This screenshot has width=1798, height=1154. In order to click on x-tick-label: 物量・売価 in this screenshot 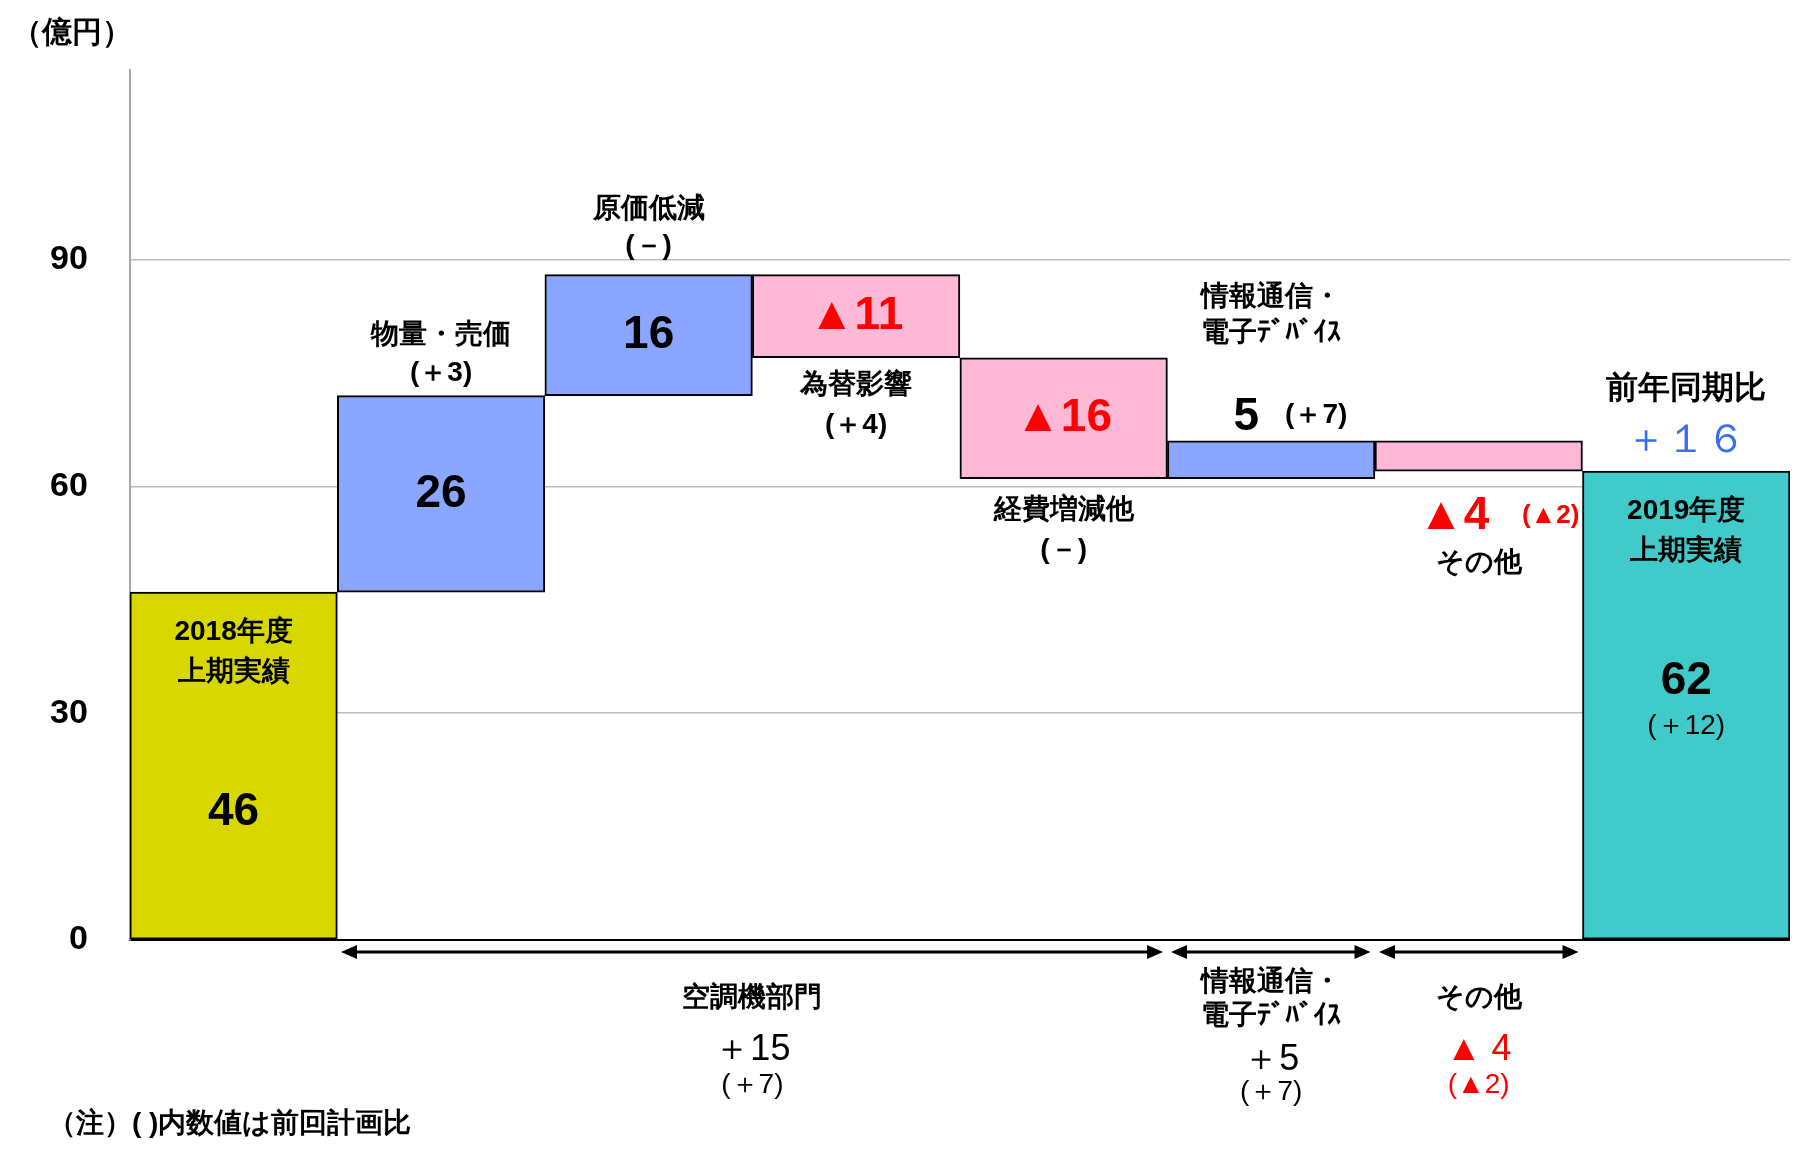, I will do `click(441, 334)`.